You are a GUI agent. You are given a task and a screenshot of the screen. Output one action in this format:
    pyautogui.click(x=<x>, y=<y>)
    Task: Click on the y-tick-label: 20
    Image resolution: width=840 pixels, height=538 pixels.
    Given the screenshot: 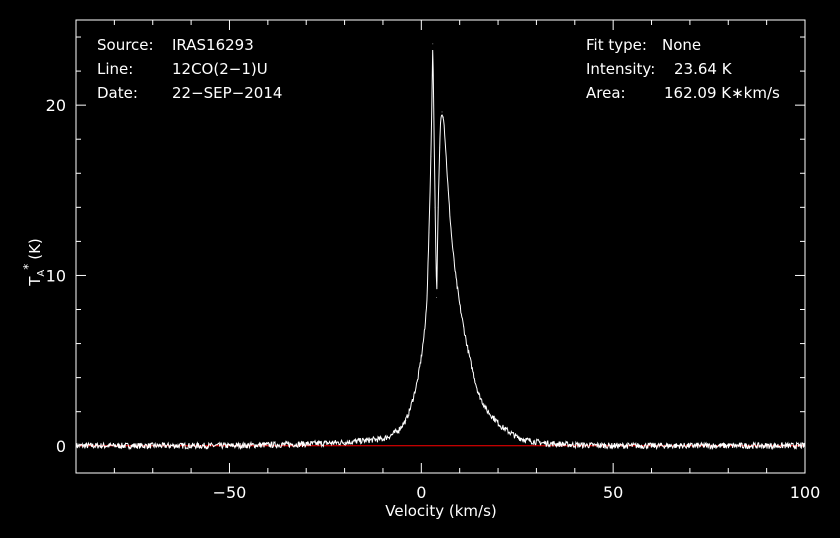 What is the action you would take?
    pyautogui.click(x=56, y=105)
    